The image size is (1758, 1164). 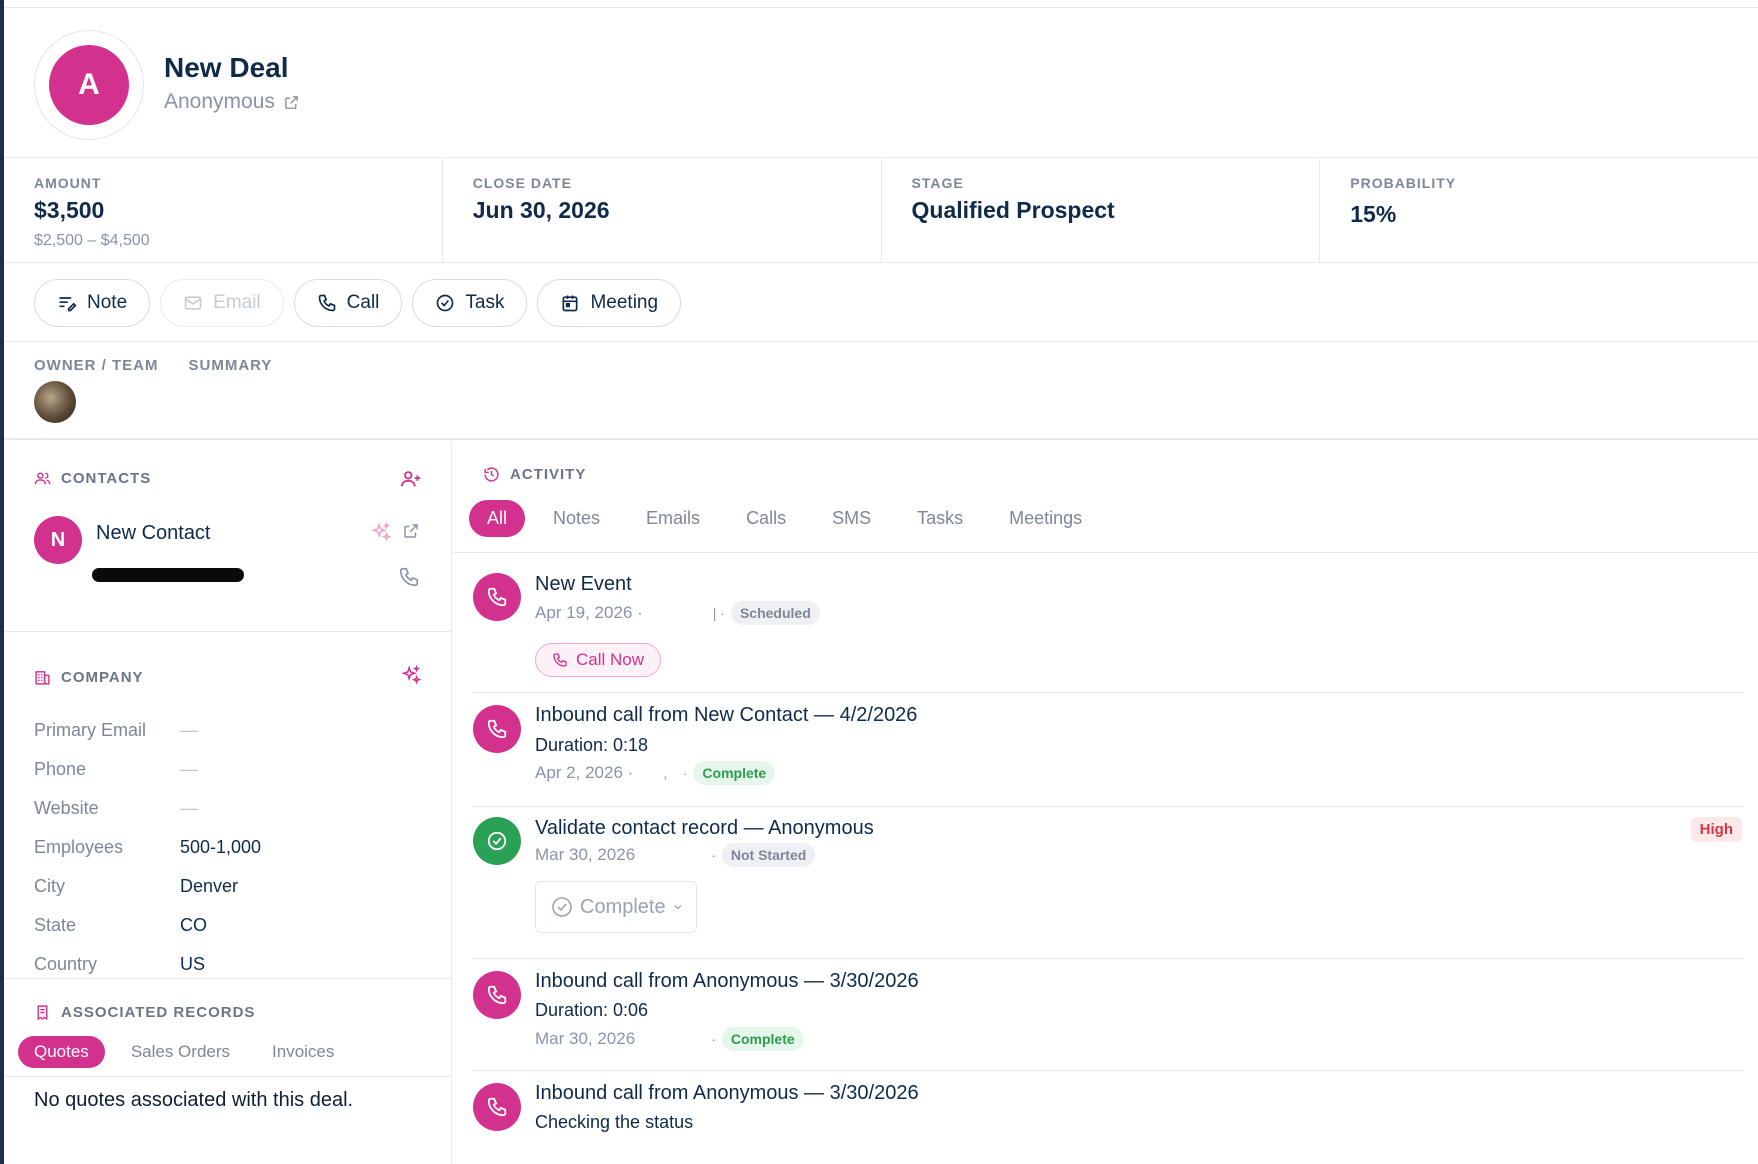 I want to click on tab-meetings: Meetings, so click(x=1046, y=518).